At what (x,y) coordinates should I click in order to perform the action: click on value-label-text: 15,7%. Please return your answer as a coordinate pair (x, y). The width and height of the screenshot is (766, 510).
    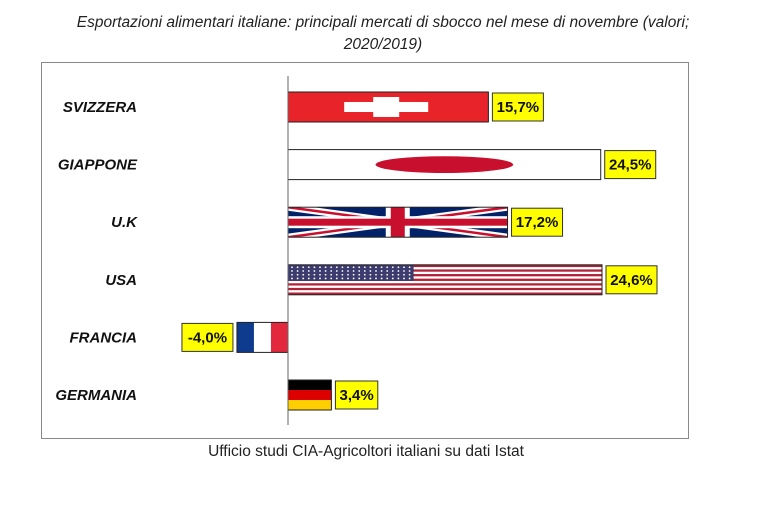
    Looking at the image, I should click on (518, 107).